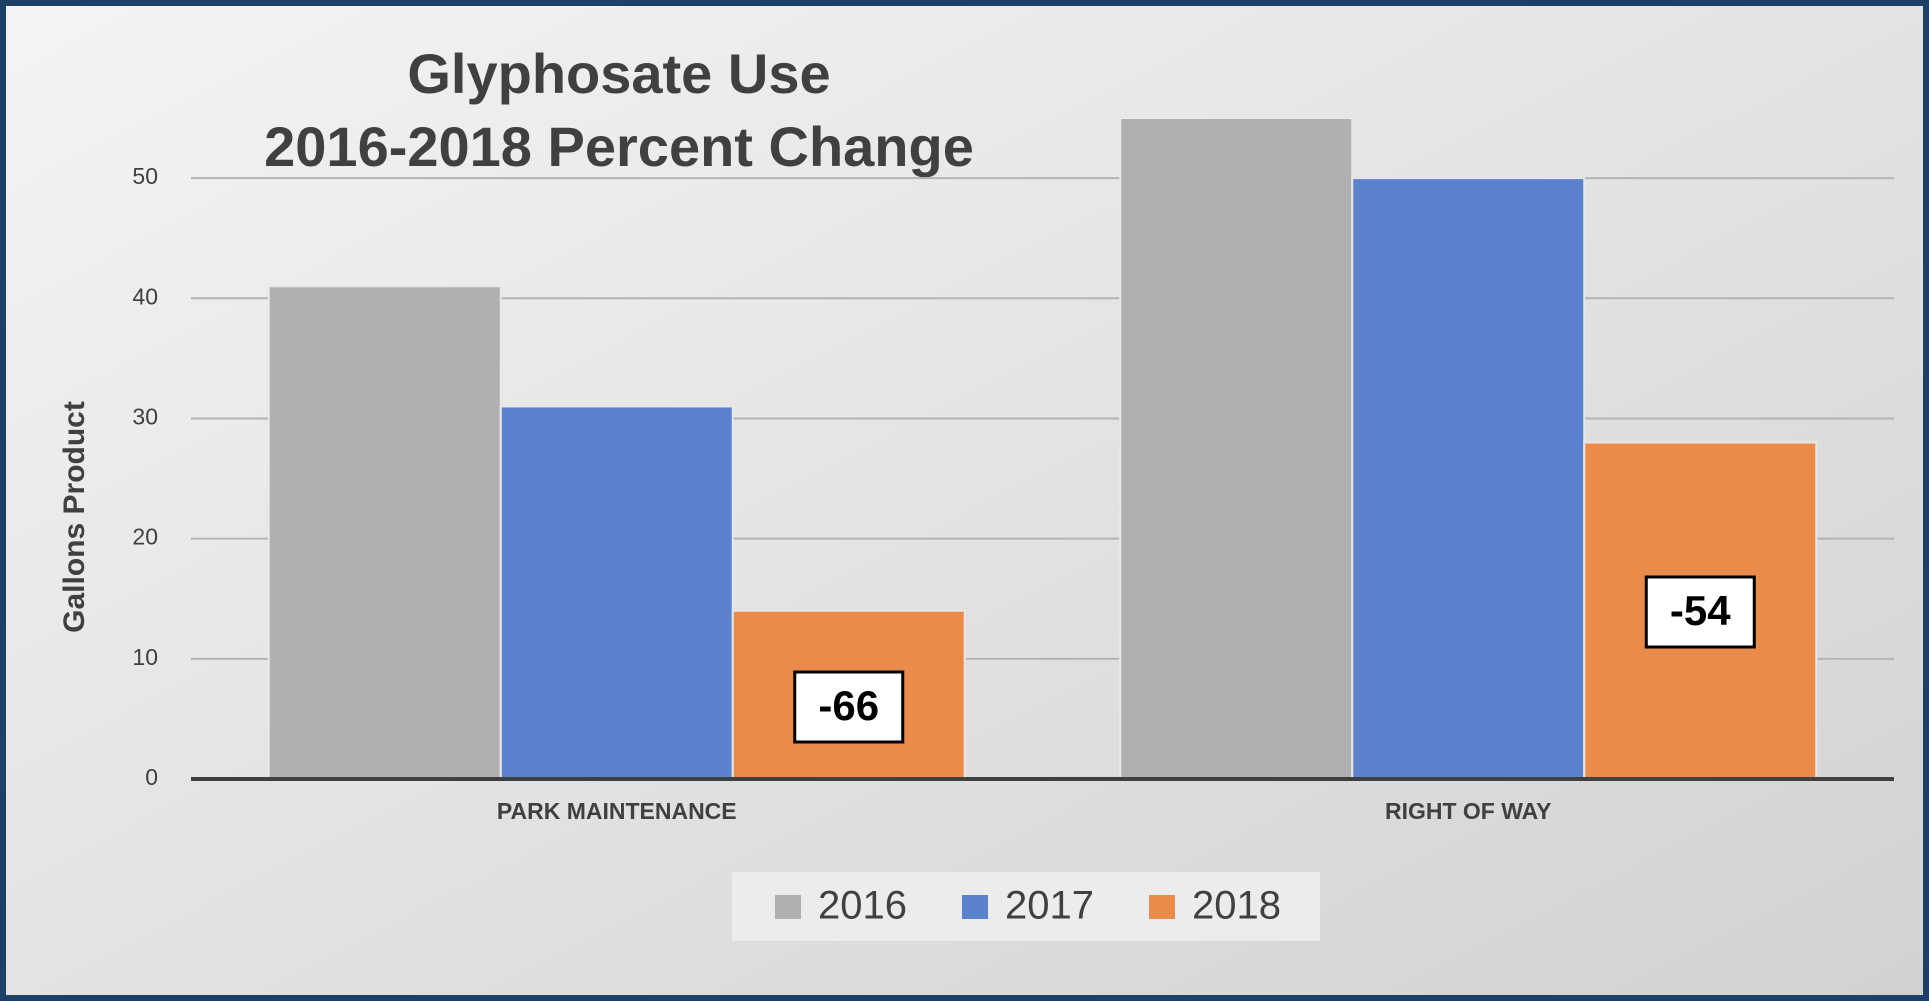 This screenshot has width=1929, height=1001. I want to click on y-tick-label: 20, so click(145, 537).